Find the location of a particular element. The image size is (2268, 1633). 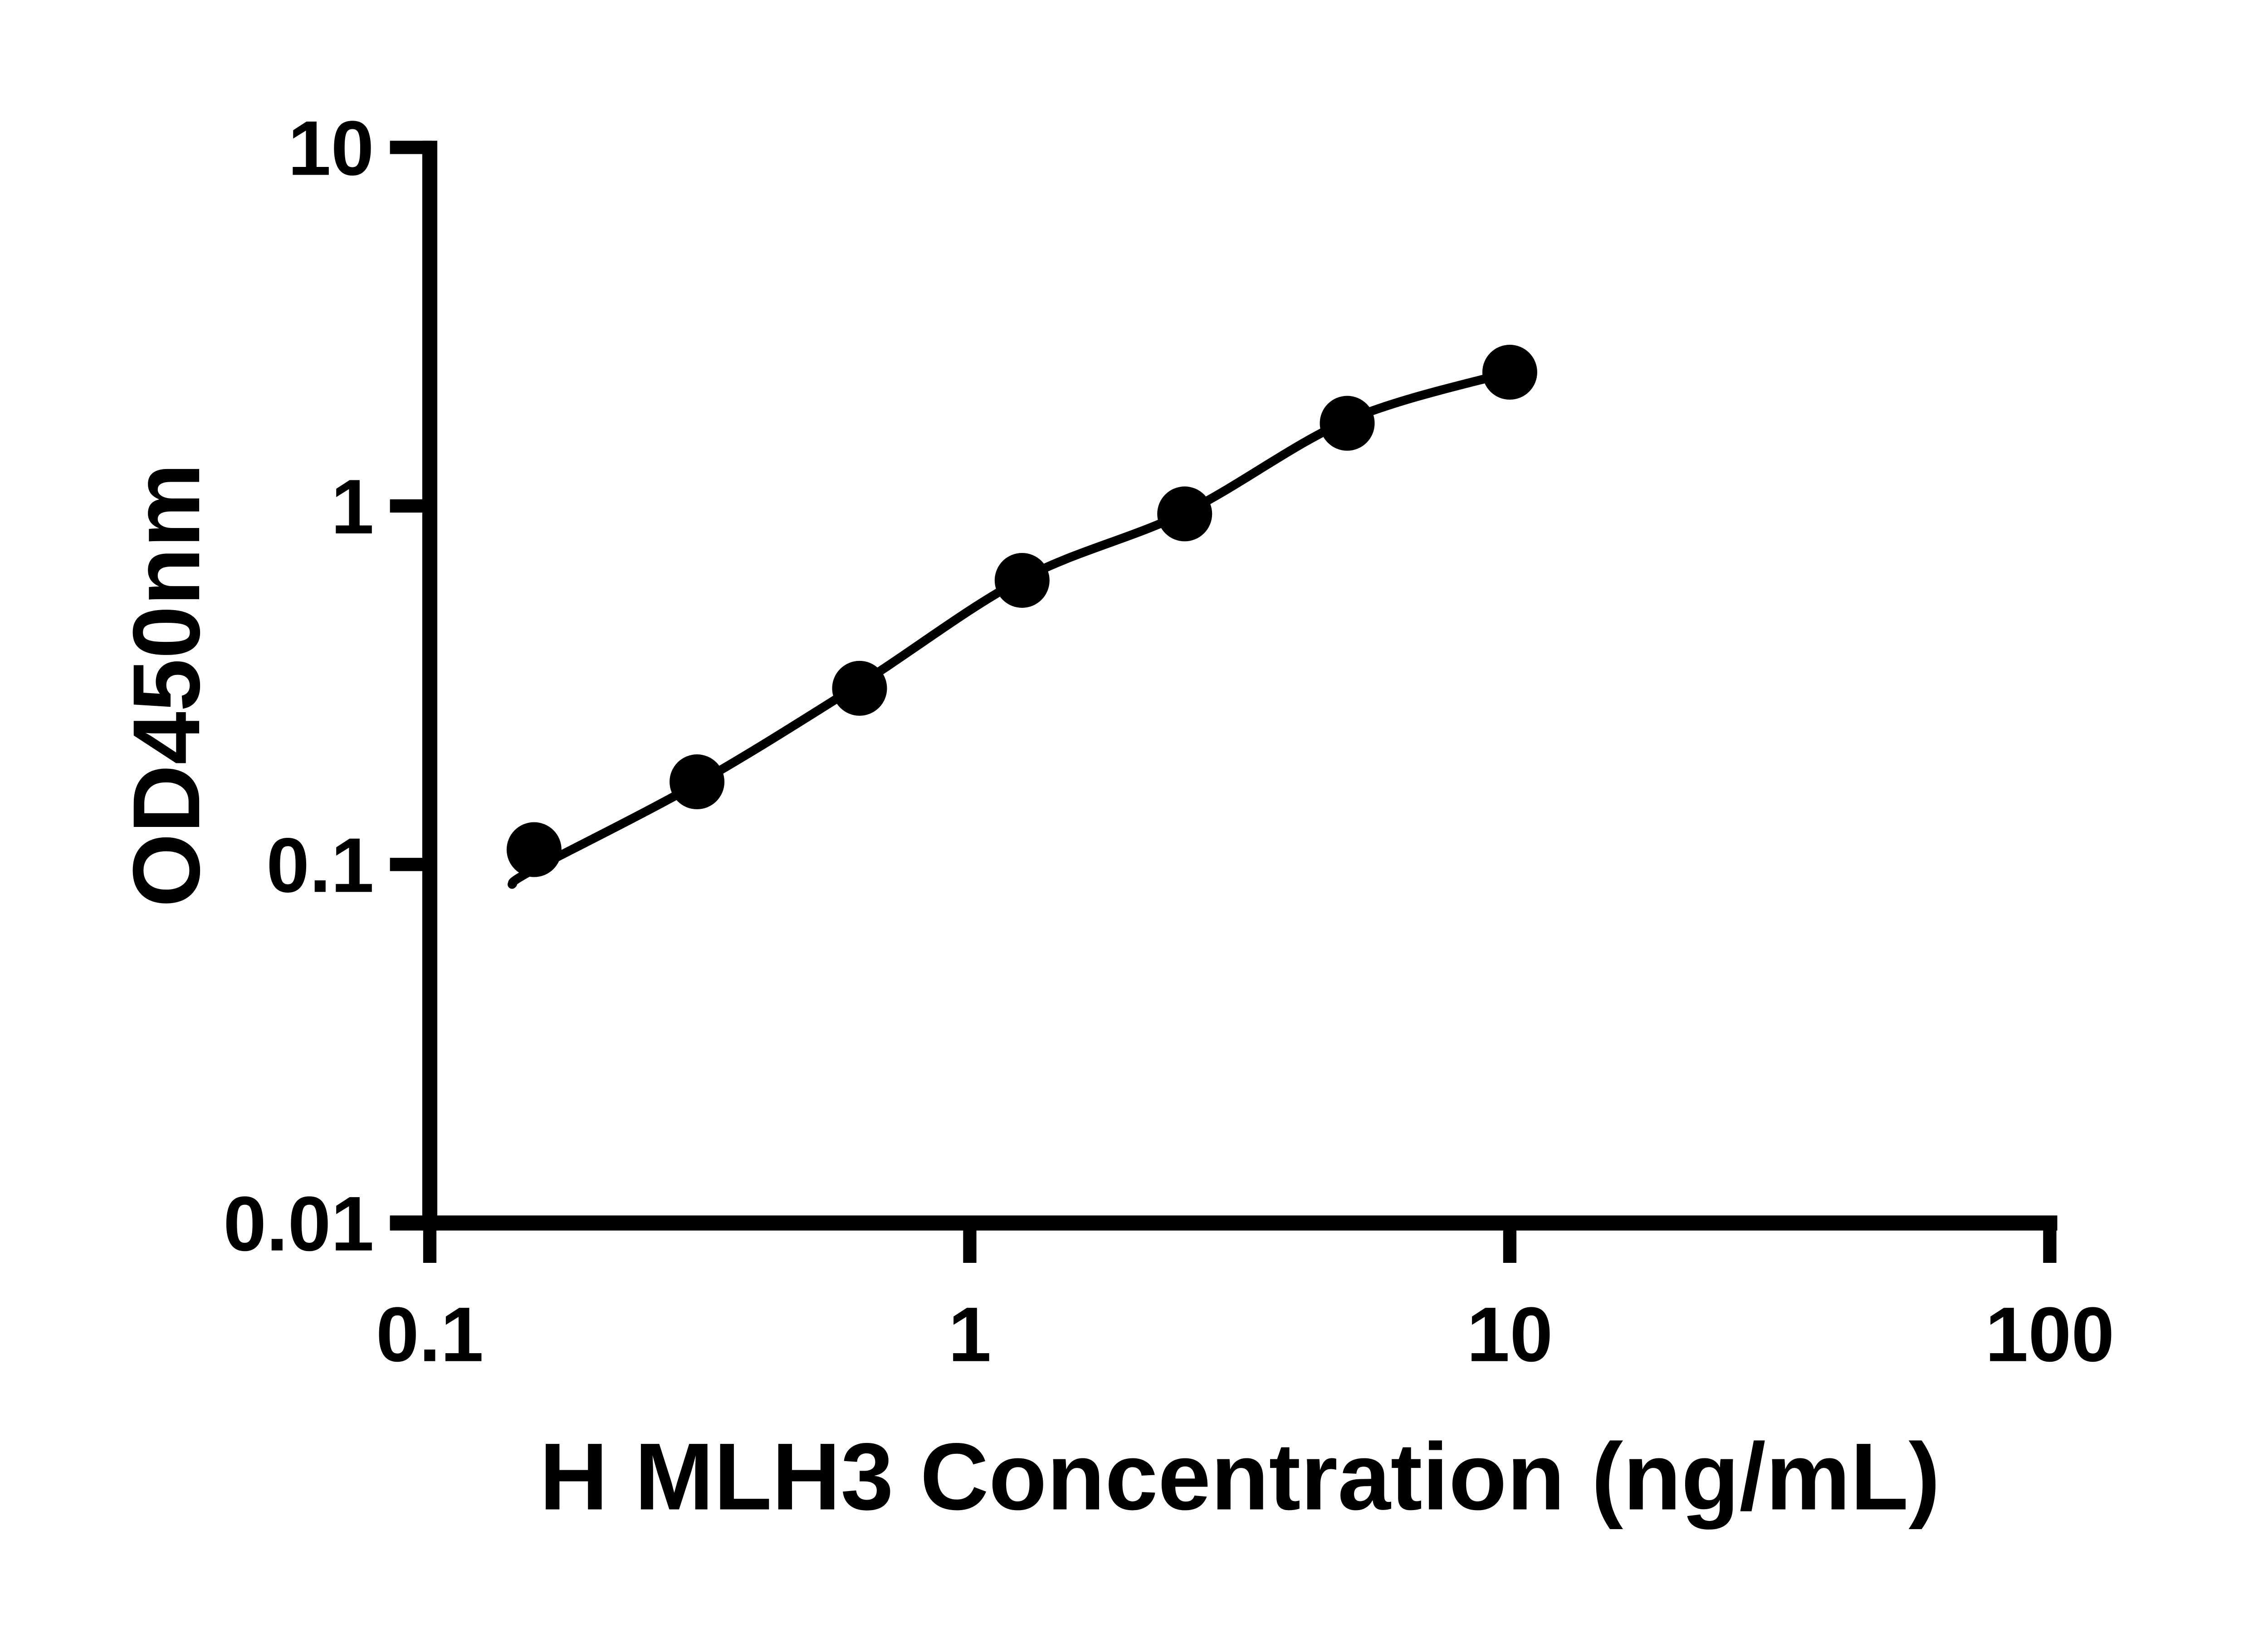

y-tick-label: 1 is located at coordinates (353, 507).